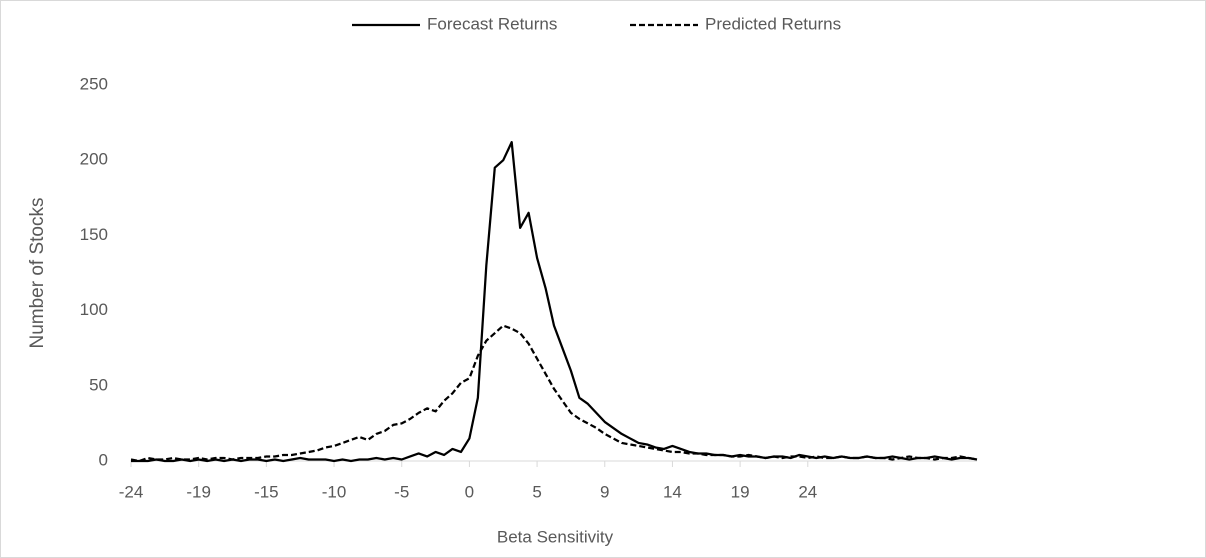 This screenshot has width=1206, height=558. What do you see at coordinates (94, 309) in the screenshot?
I see `y-tick-label: 100` at bounding box center [94, 309].